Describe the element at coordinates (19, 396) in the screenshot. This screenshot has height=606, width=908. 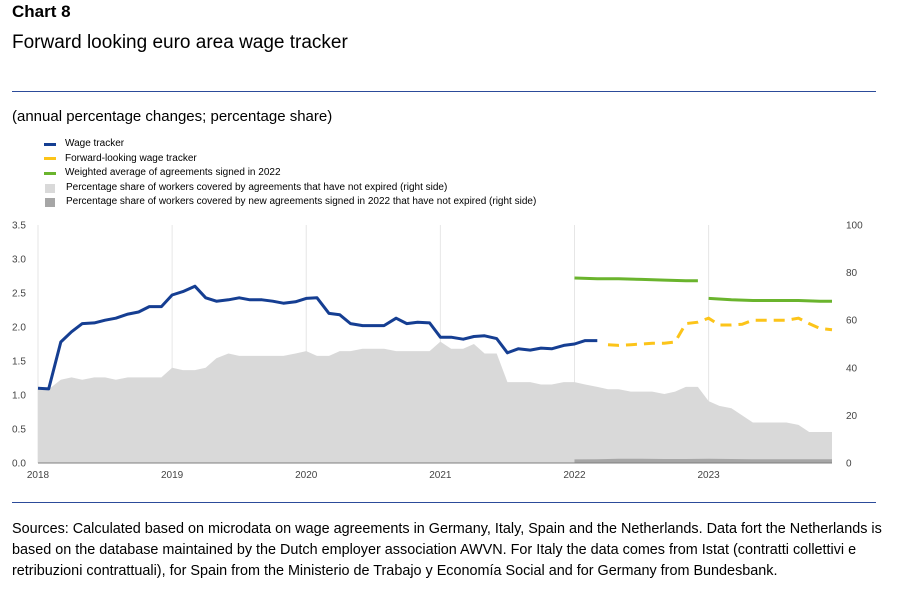
I see `y-left-tick-label: 1.0` at that location.